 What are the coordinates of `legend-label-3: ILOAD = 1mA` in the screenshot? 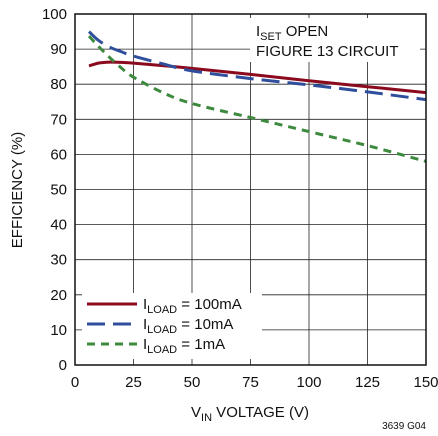 It's located at (184, 346).